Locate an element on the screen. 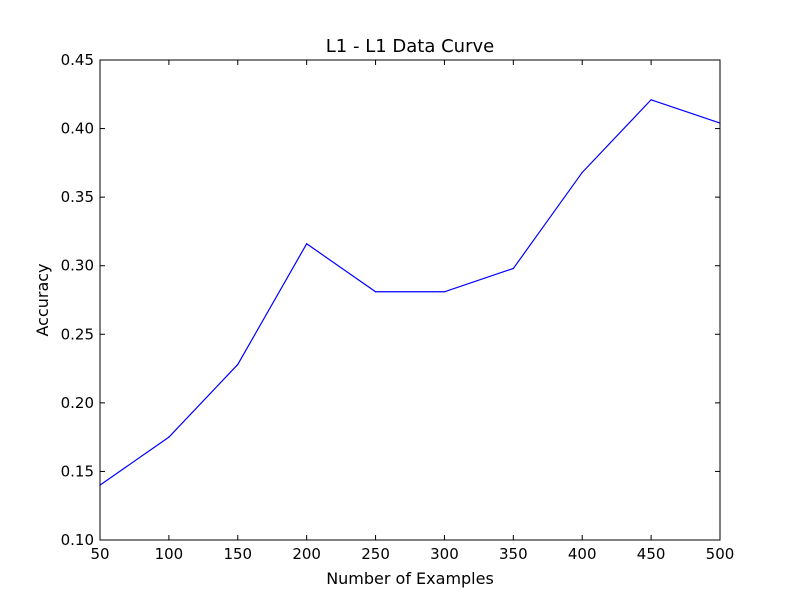 The image size is (800, 604). x-tick-label: 500 is located at coordinates (720, 554).